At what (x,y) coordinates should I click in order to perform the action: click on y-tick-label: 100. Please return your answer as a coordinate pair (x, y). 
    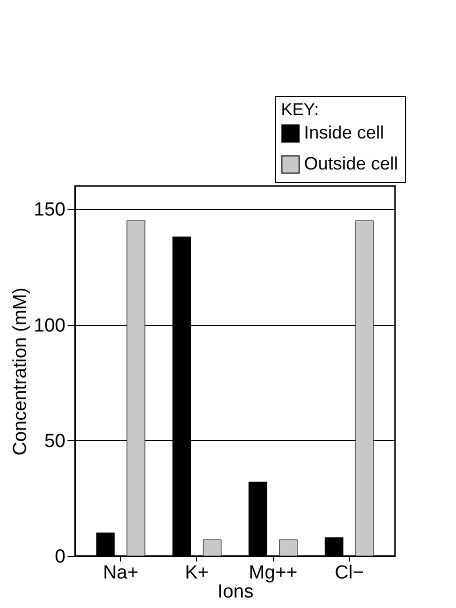
    Looking at the image, I should click on (50, 325).